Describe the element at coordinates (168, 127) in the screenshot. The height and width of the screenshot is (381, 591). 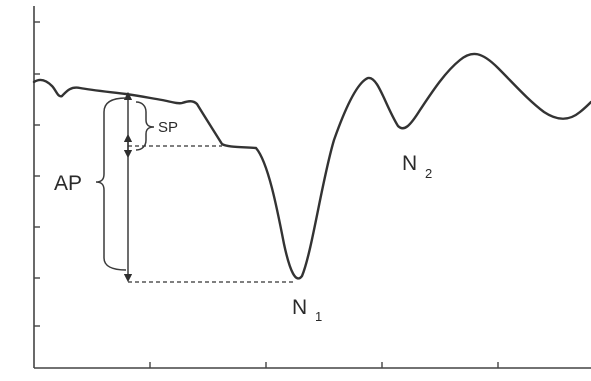
I see `sp-label: SP` at that location.